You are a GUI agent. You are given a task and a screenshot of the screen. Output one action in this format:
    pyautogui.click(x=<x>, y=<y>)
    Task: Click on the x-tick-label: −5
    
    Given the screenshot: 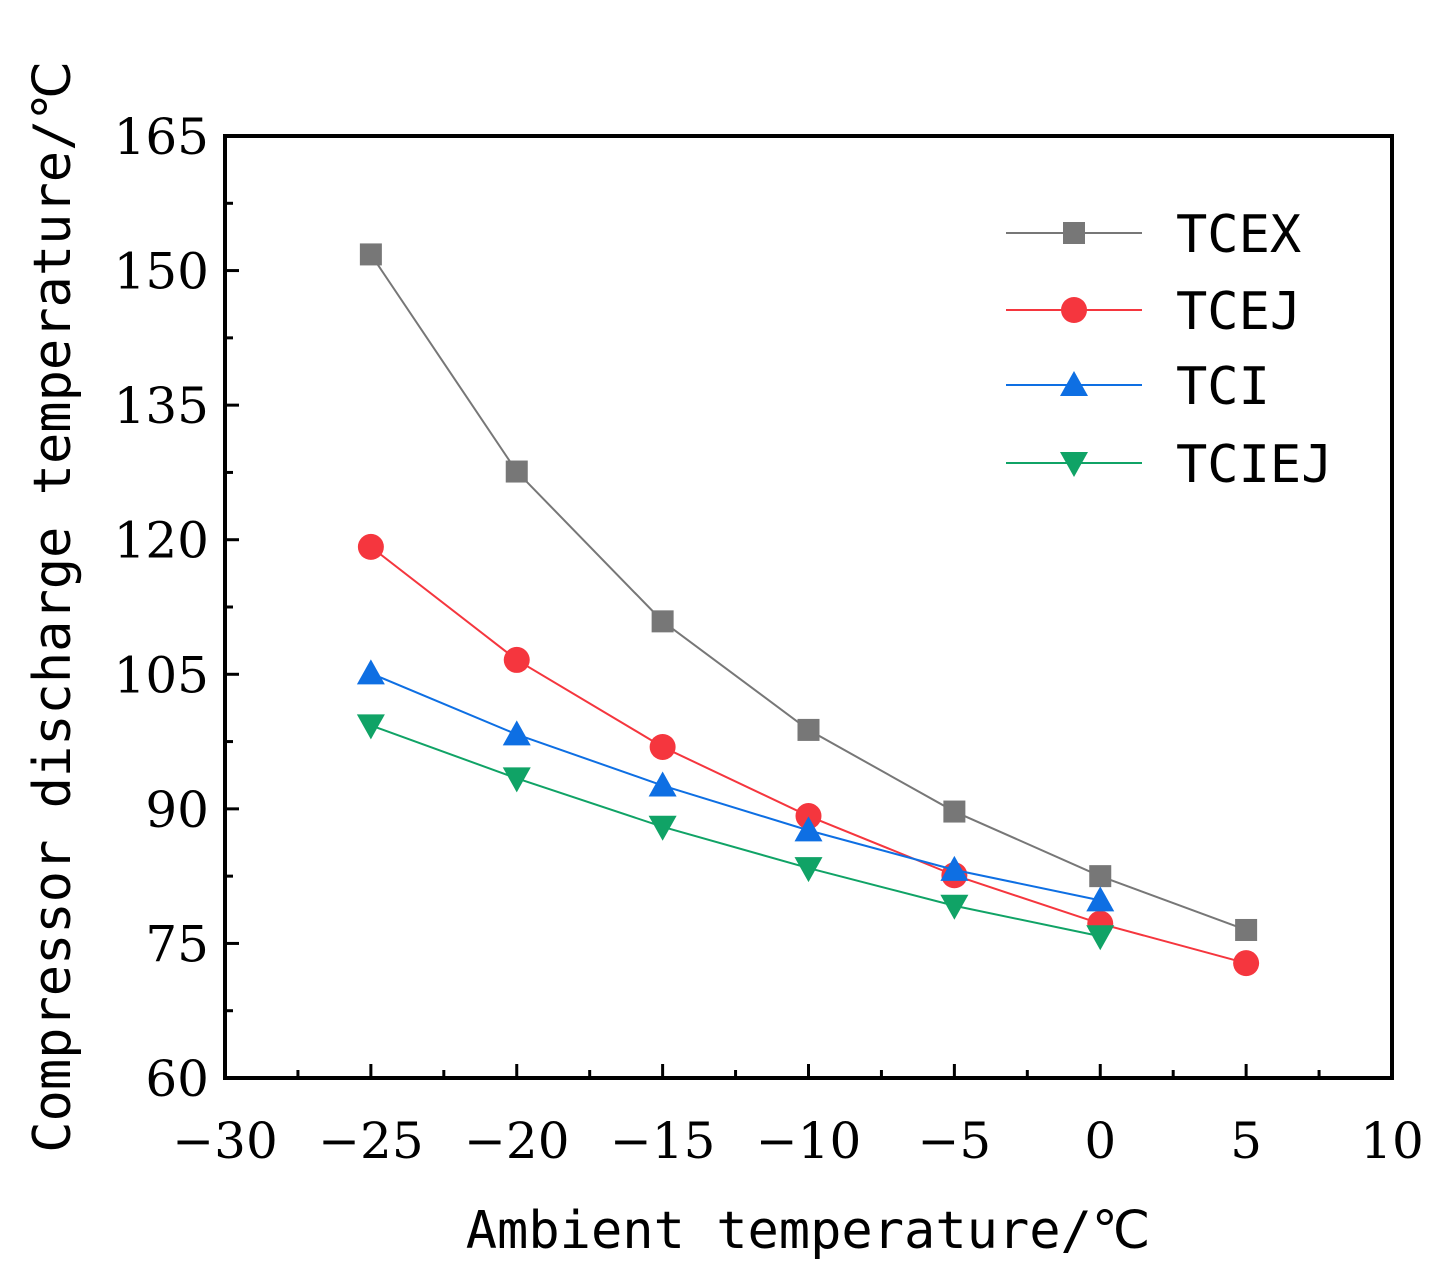 What is the action you would take?
    pyautogui.click(x=955, y=1141)
    